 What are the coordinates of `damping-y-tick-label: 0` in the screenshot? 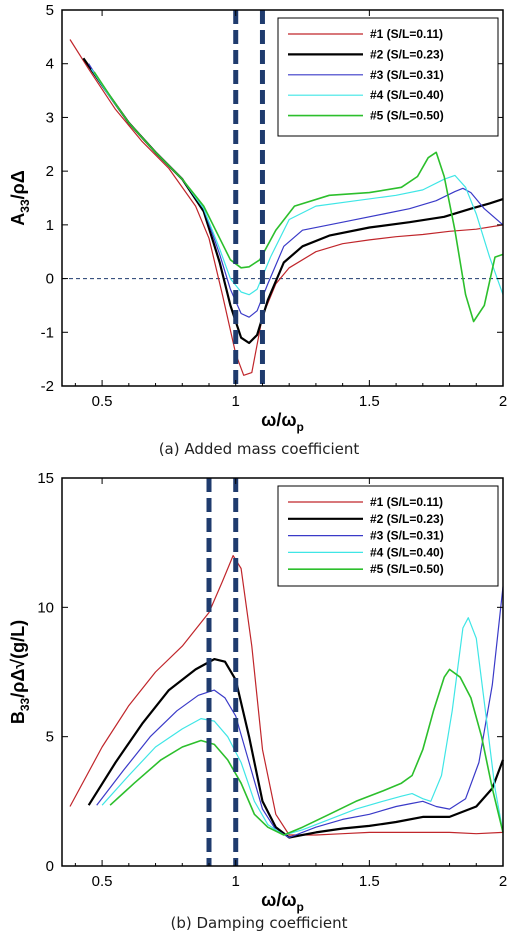 It's located at (50, 866).